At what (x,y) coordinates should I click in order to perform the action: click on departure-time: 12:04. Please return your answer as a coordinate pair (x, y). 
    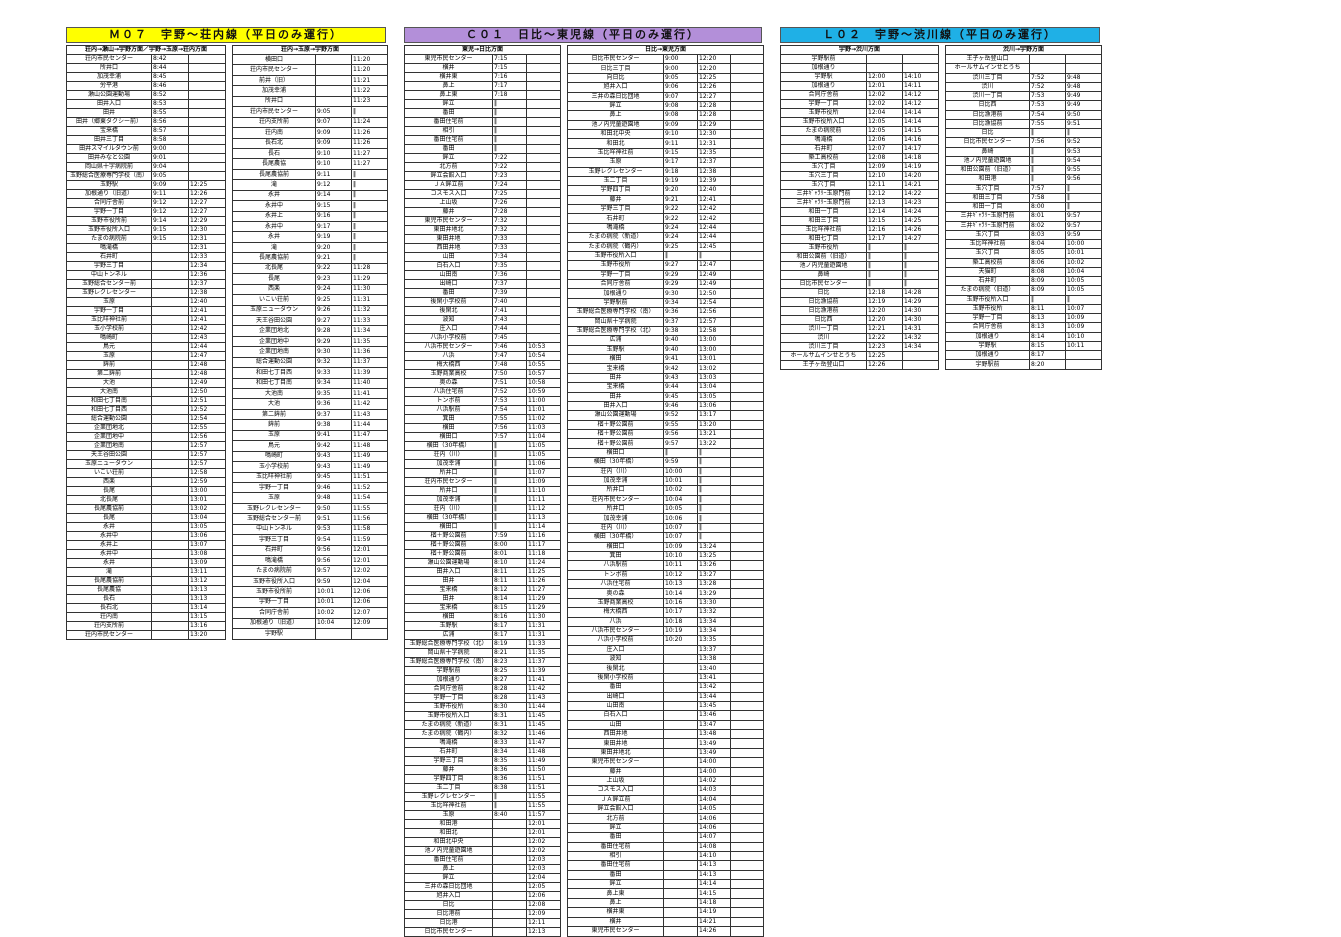
    Looking at the image, I should click on (370, 581).